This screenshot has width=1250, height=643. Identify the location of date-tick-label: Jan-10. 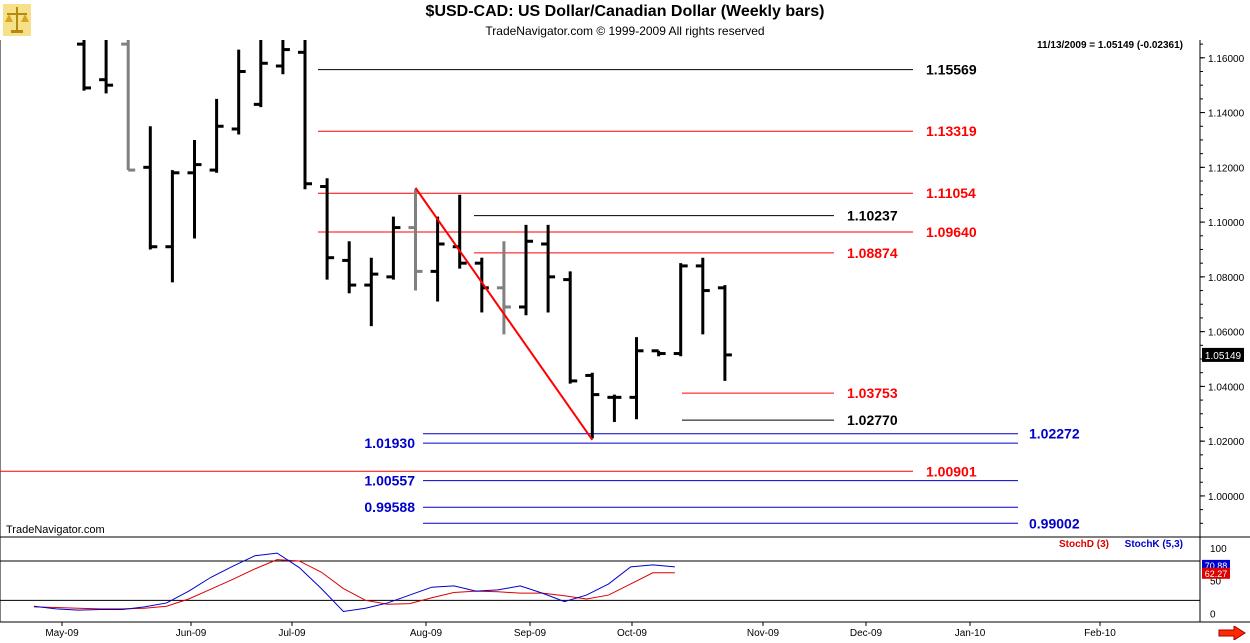
(970, 633).